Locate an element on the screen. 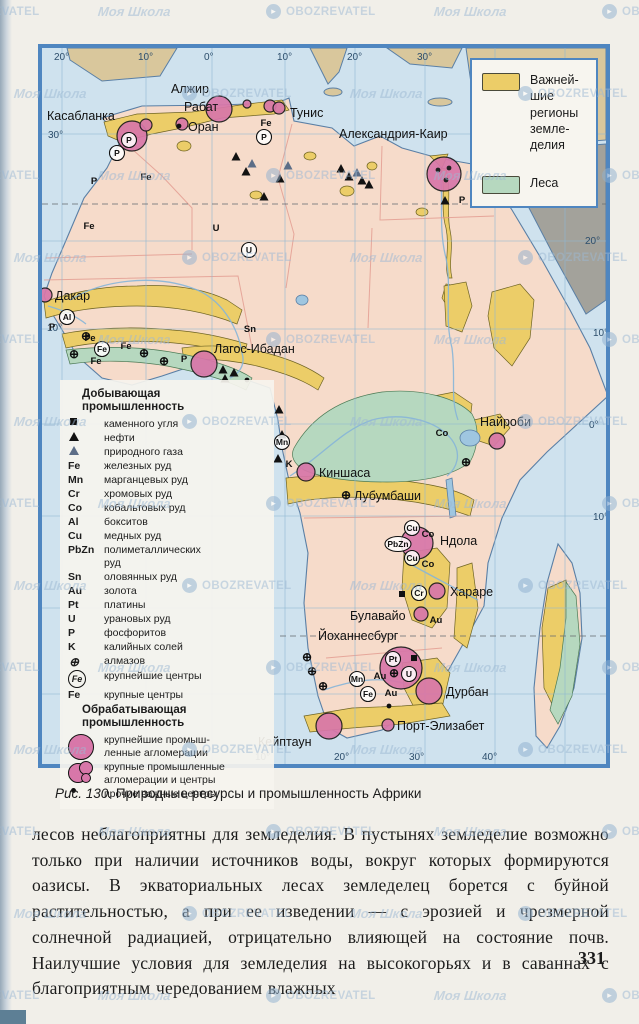 This screenshot has width=639, height=1024. mining-legend-label: фосфоритов is located at coordinates (135, 632).